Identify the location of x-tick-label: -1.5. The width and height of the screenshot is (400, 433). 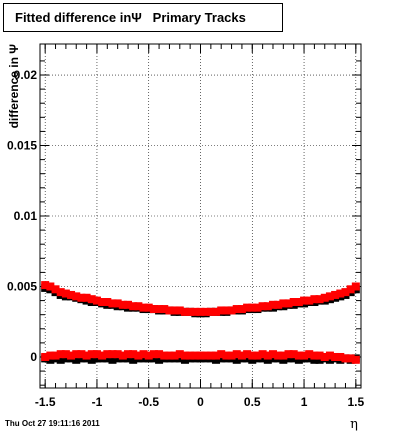
(45, 402).